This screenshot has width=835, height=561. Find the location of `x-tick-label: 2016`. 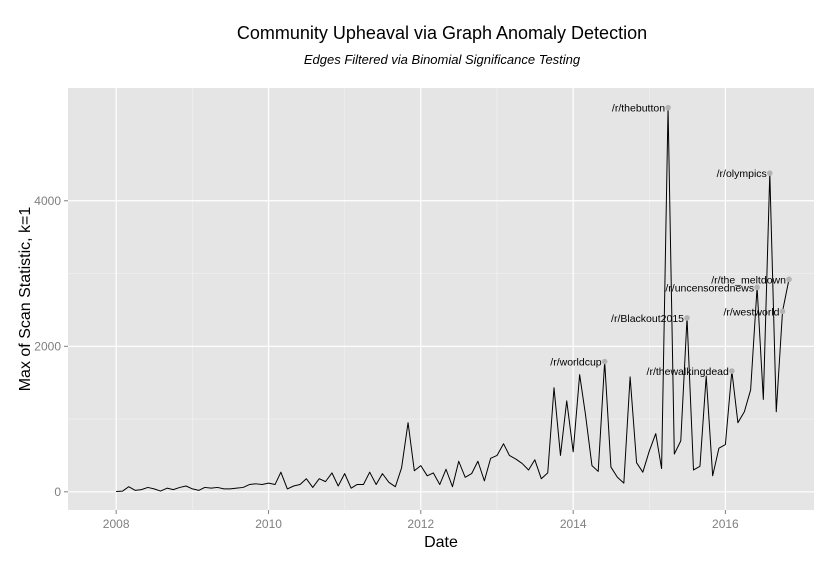

x-tick-label: 2016 is located at coordinates (725, 524).